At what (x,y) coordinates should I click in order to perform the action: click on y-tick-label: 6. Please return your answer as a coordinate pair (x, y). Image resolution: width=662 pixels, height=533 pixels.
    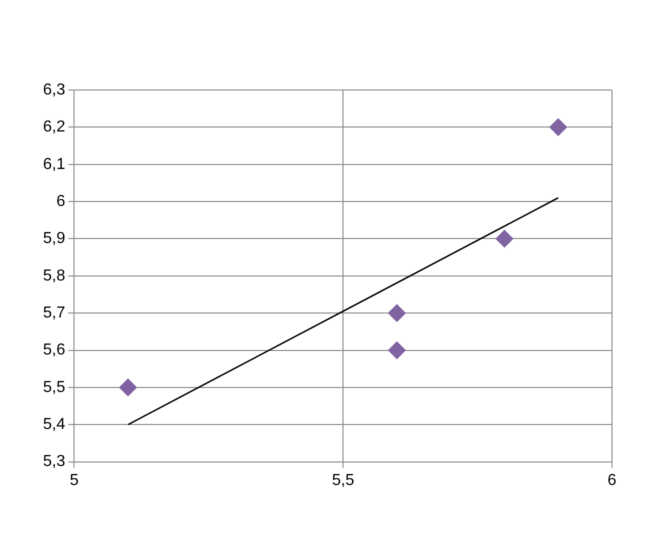
    Looking at the image, I should click on (61, 201).